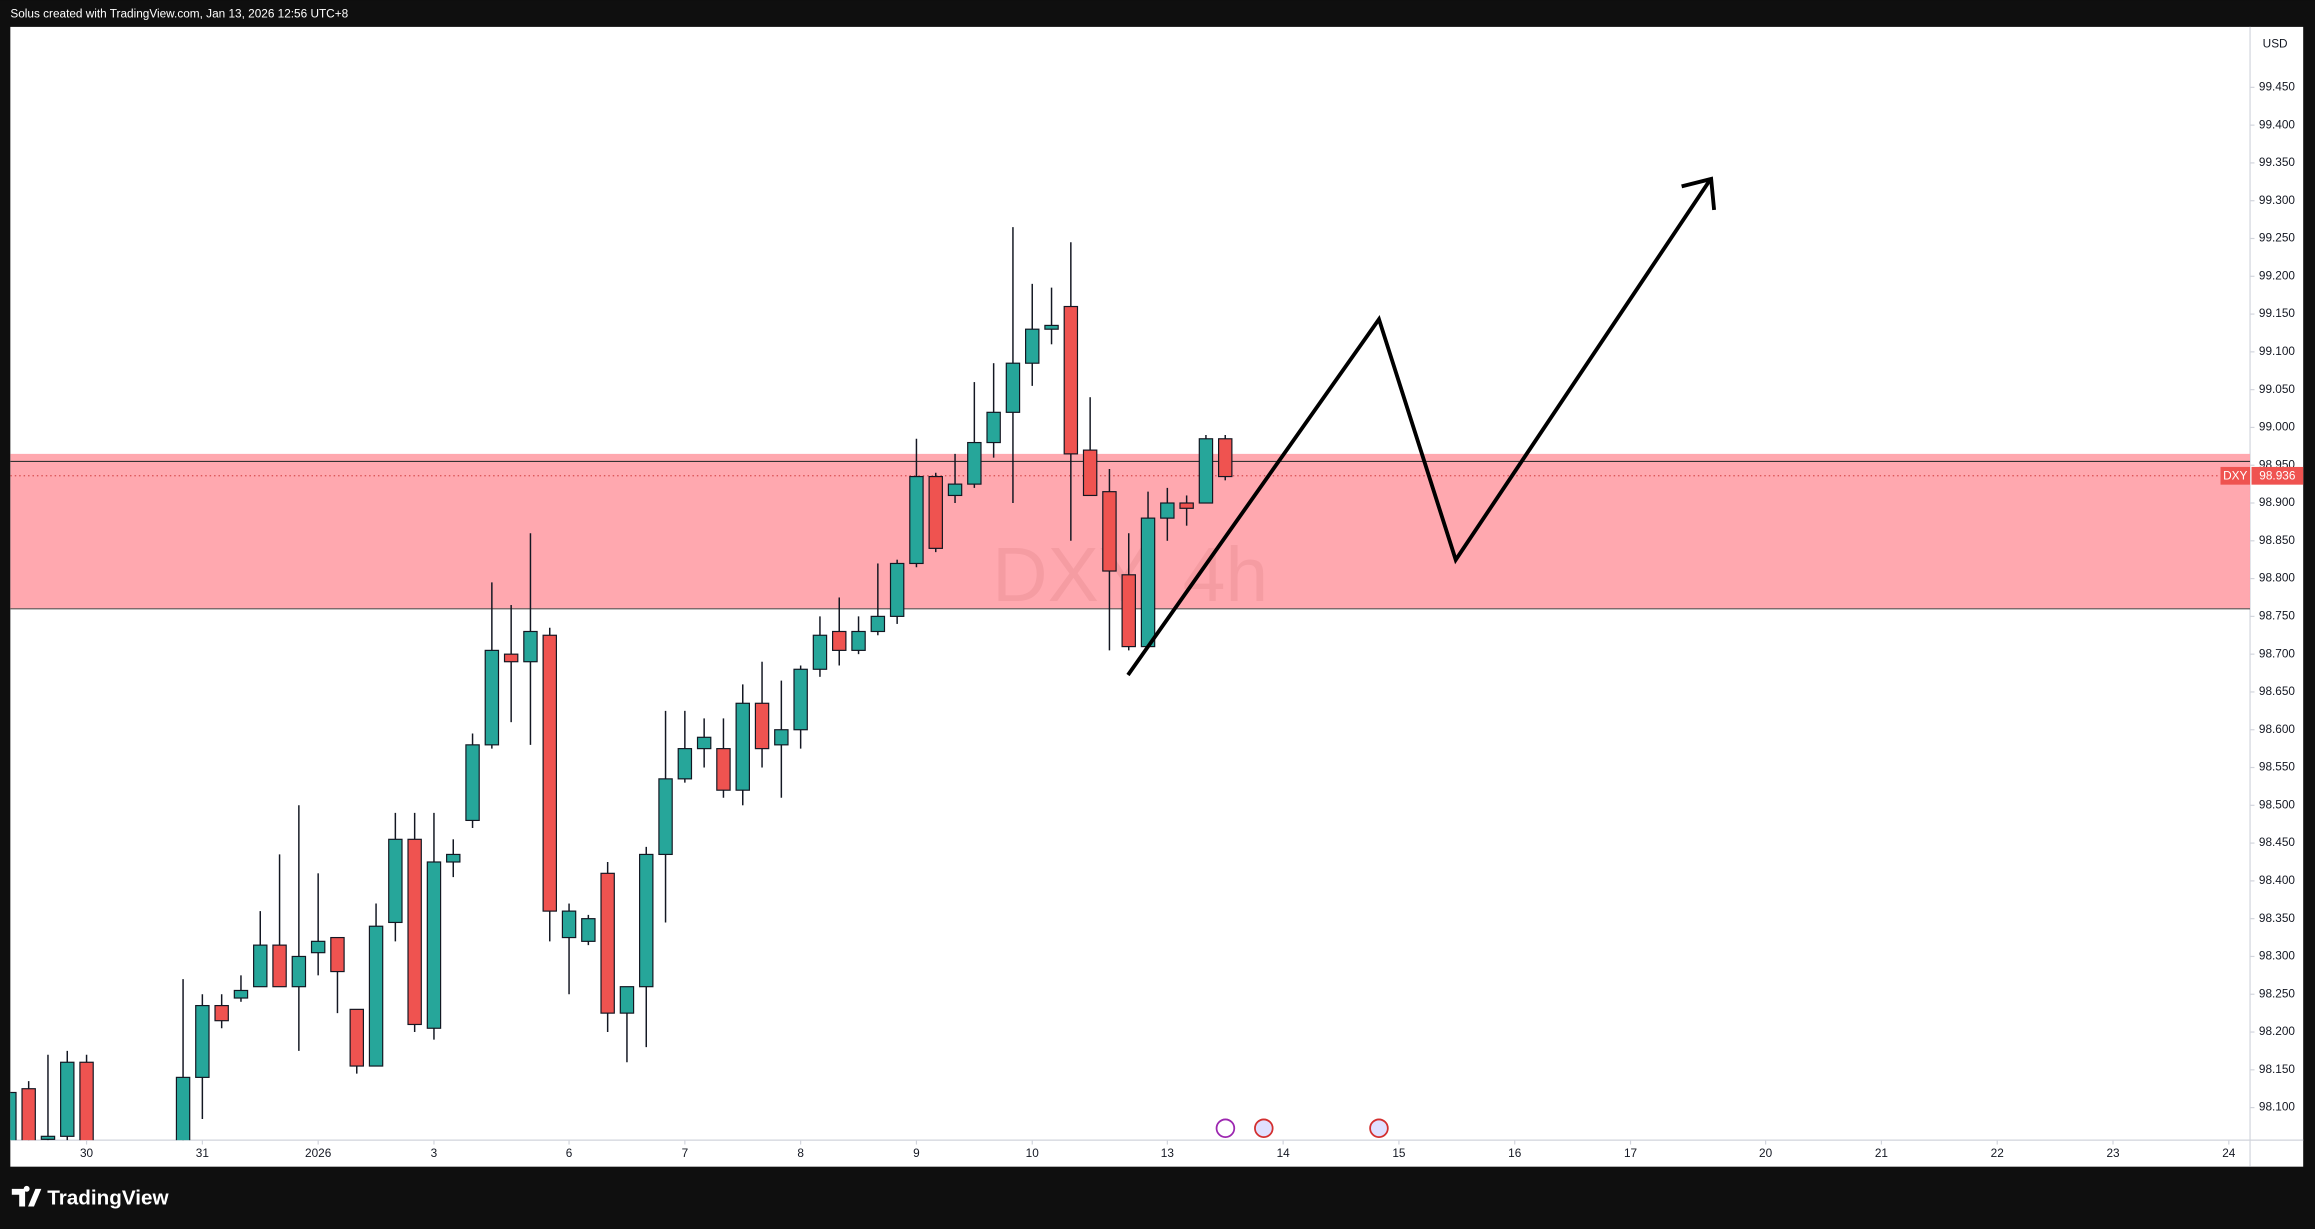 Image resolution: width=2315 pixels, height=1229 pixels. I want to click on currency: USD, so click(2275, 44).